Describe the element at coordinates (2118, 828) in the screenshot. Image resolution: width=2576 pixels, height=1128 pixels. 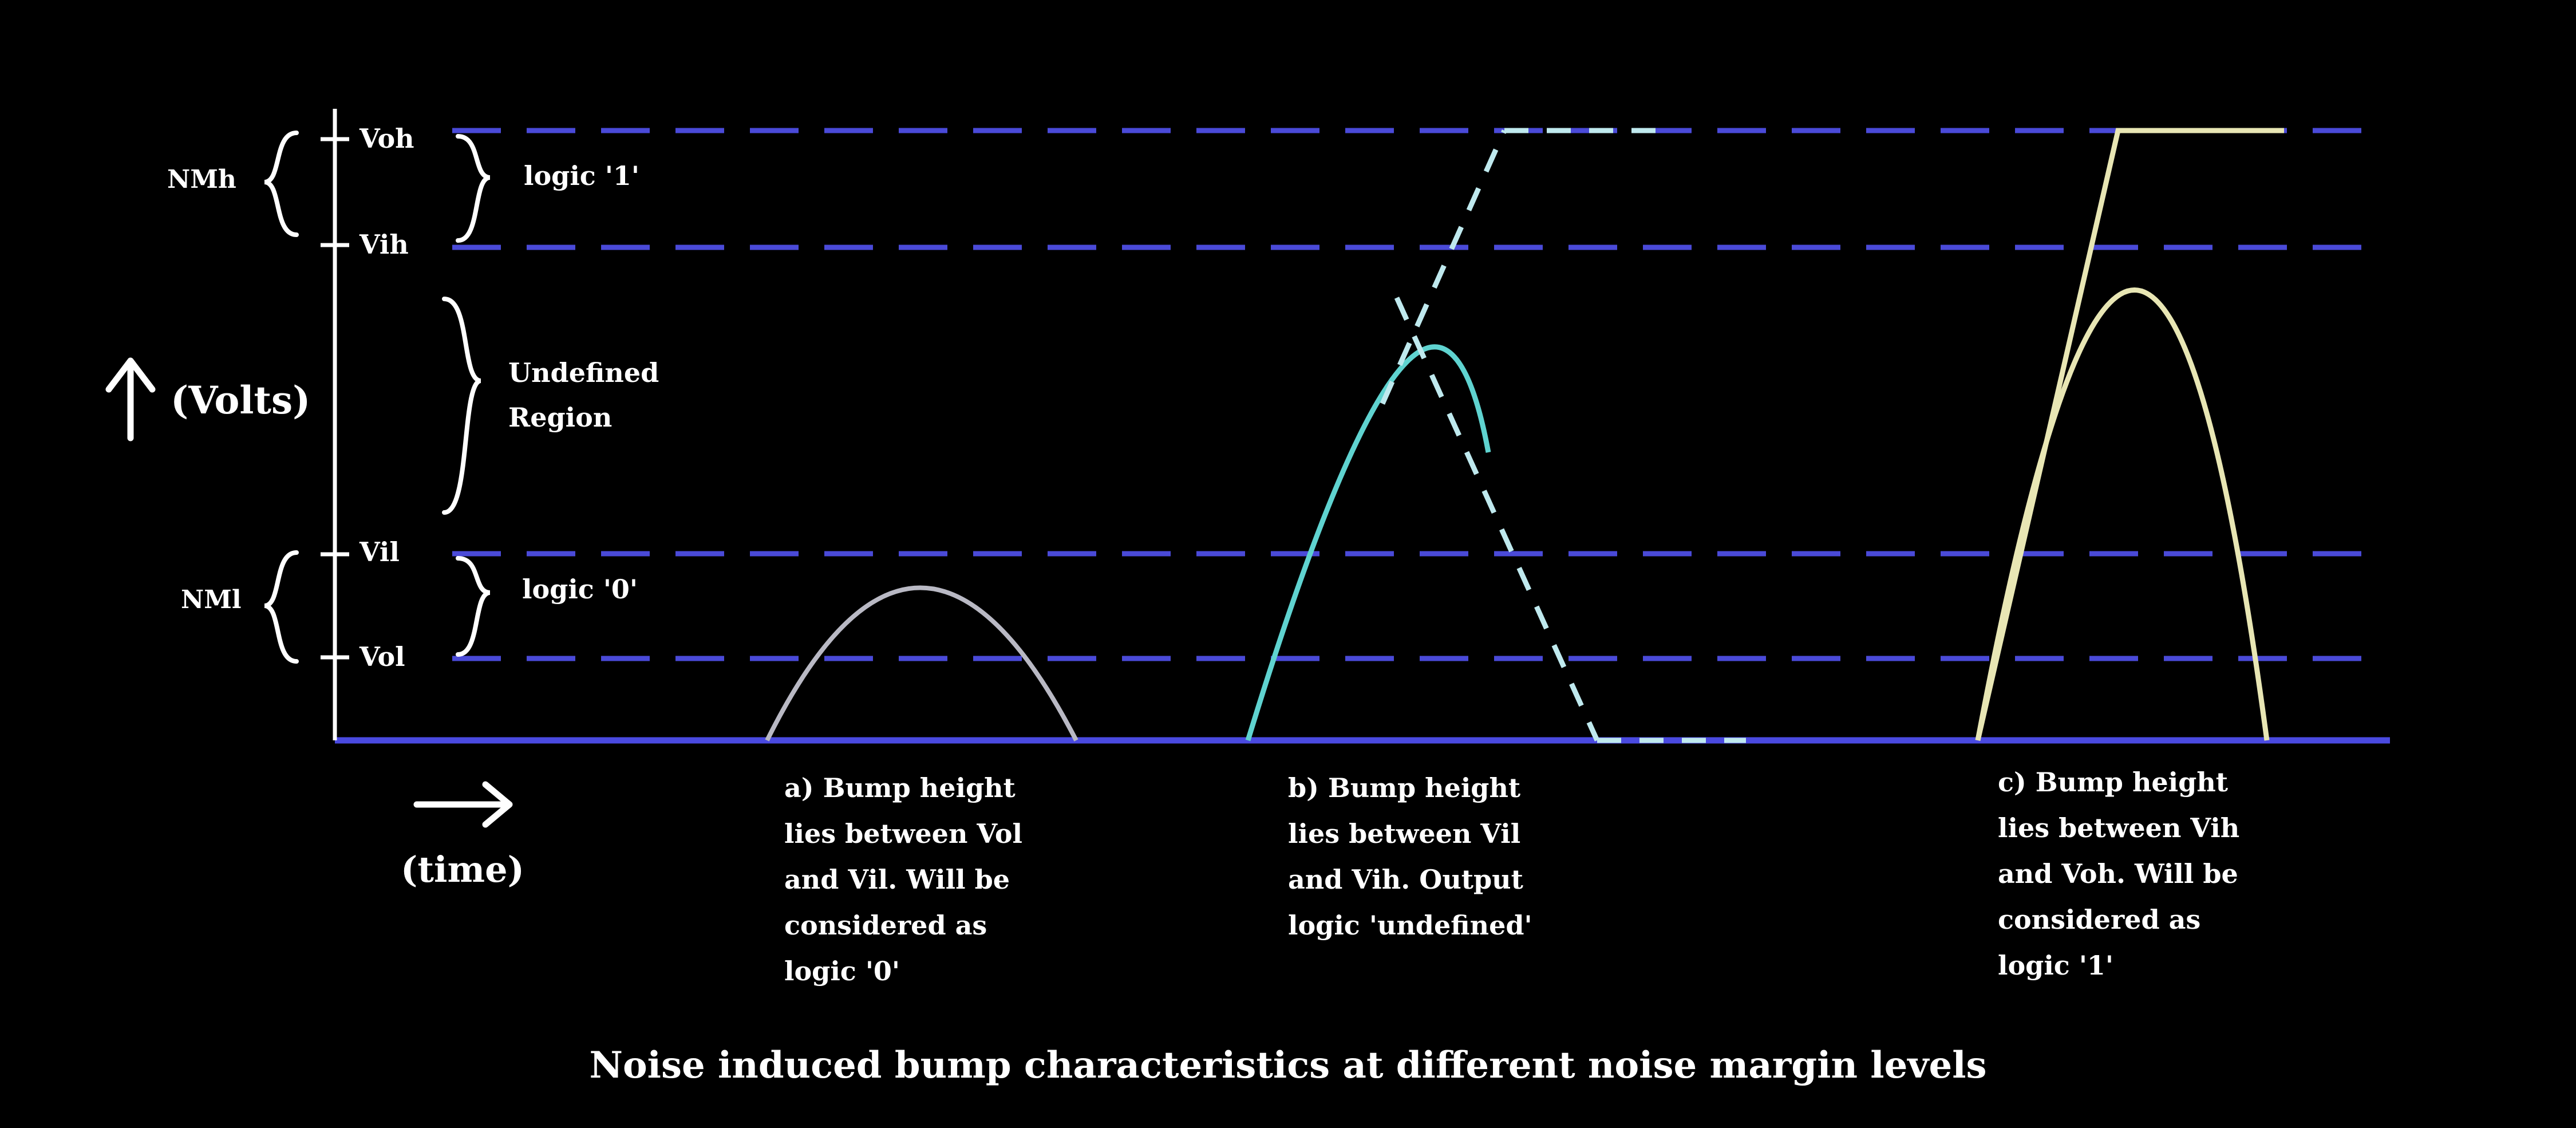
I see `caption-c-line: lies between Vih` at that location.